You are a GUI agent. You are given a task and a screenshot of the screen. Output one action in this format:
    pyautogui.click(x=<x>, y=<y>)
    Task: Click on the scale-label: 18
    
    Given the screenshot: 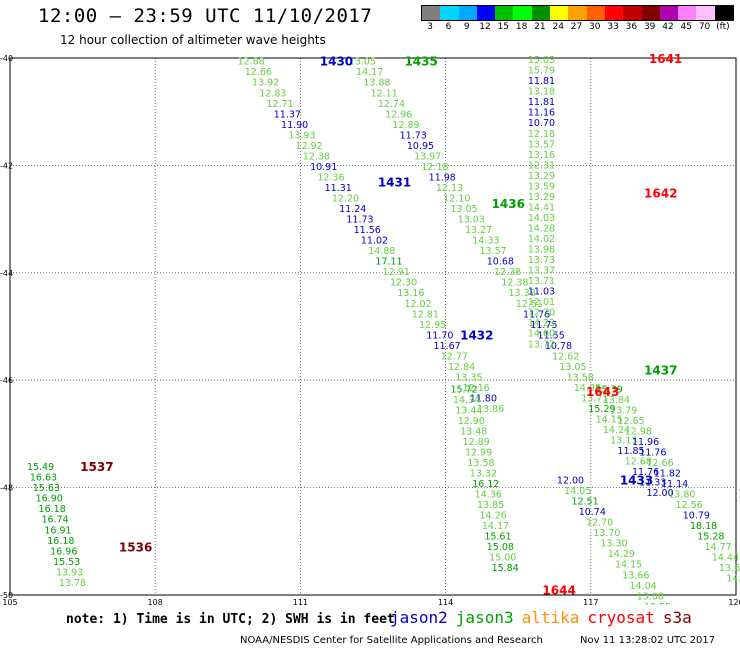 What is the action you would take?
    pyautogui.click(x=521, y=27)
    